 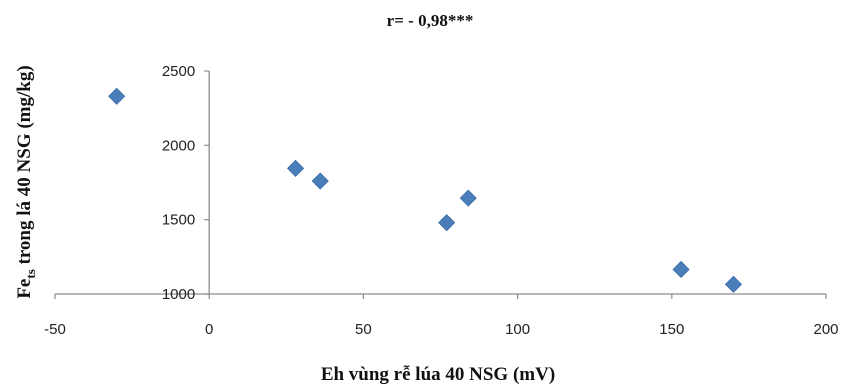 I want to click on y-tick-label: 1000, so click(x=178, y=294).